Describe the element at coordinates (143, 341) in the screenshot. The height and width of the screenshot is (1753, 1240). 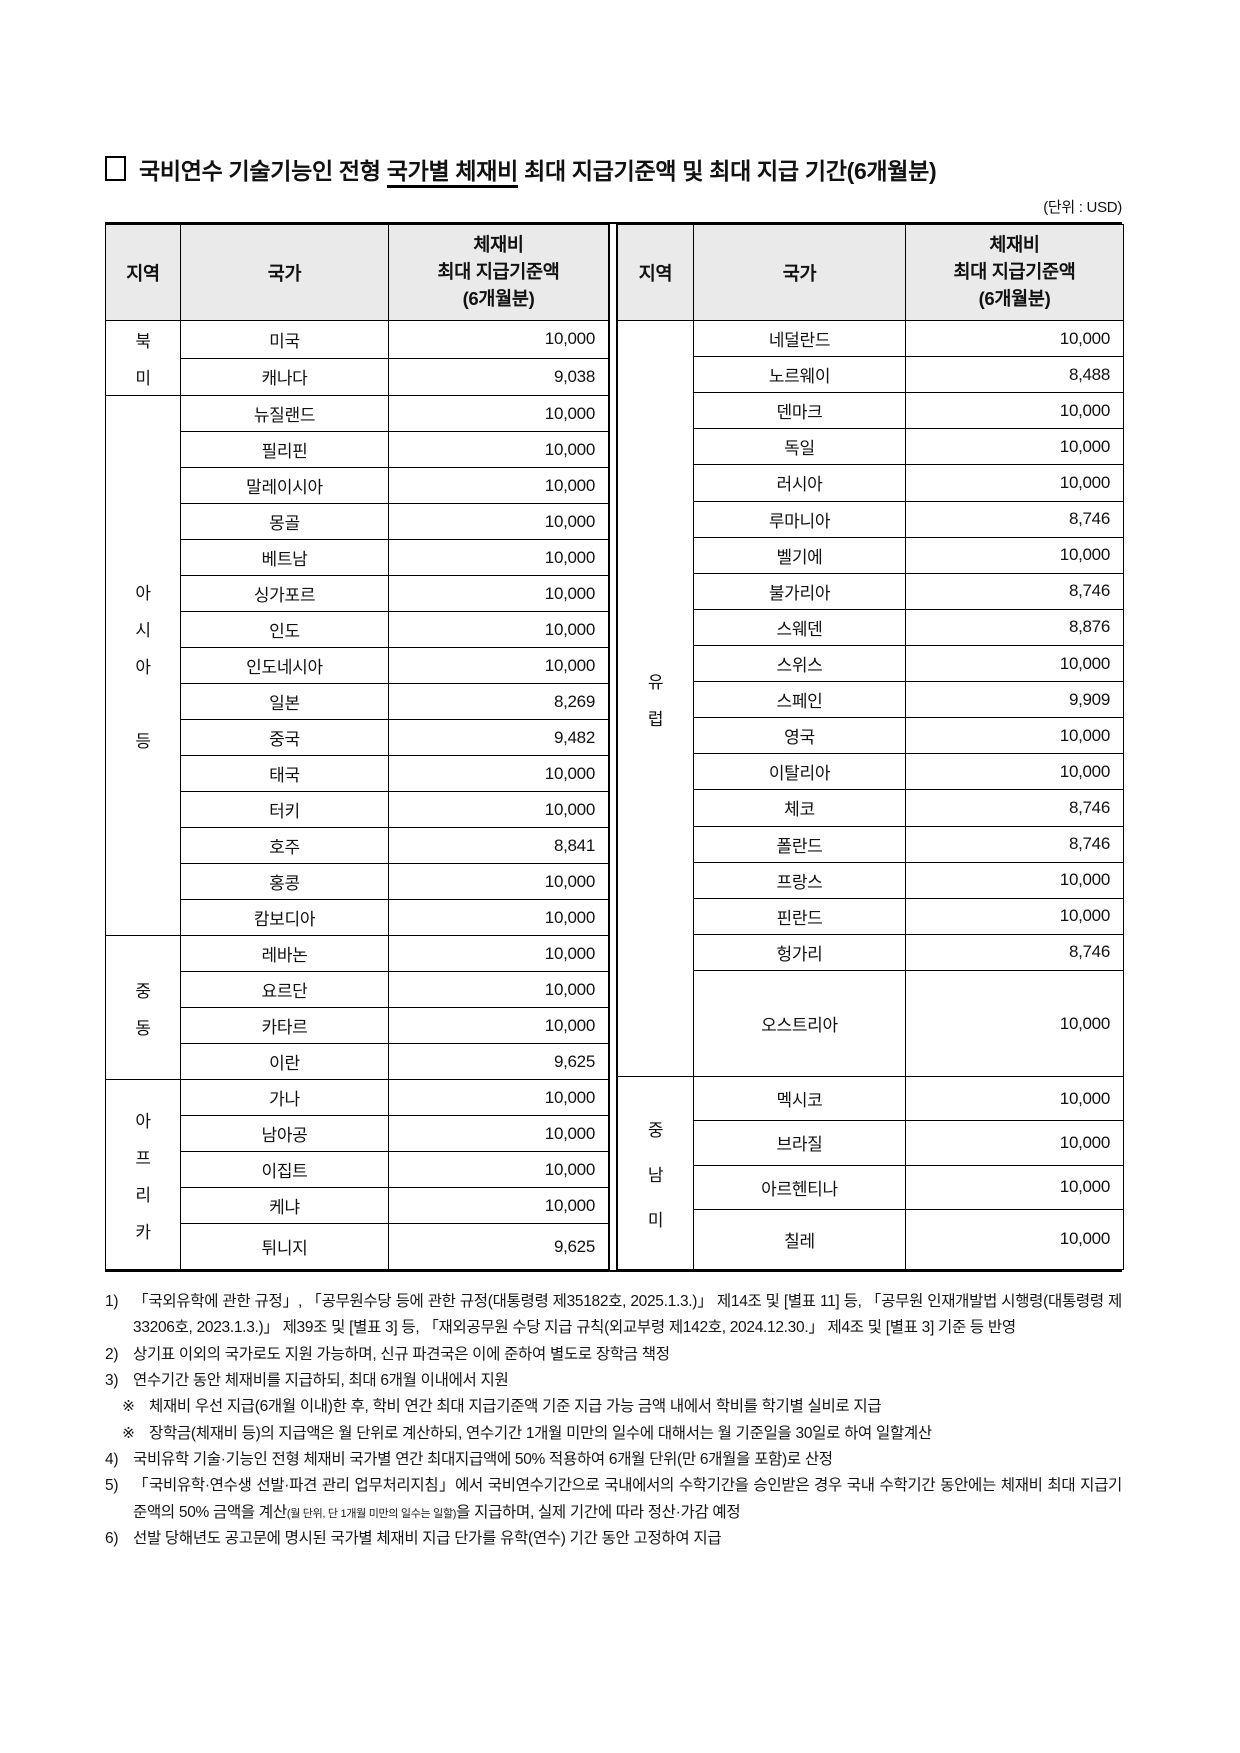
I see `region-char: 북` at that location.